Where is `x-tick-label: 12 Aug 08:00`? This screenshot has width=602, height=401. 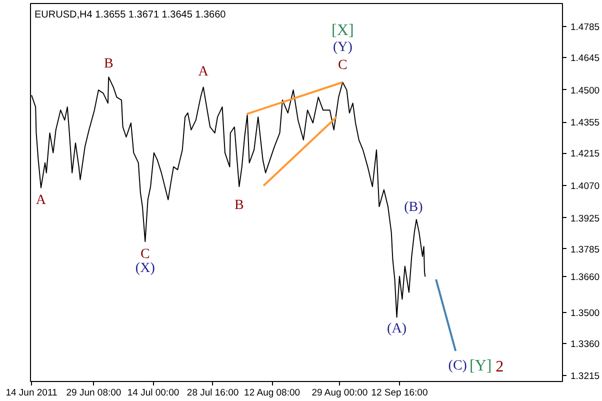 x-tick-label: 12 Aug 08:00 is located at coordinates (272, 393).